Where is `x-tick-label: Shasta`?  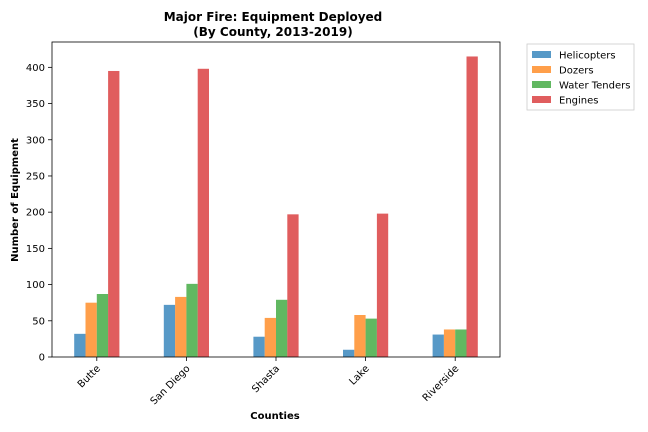
x-tick-label: Shasta is located at coordinates (266, 379).